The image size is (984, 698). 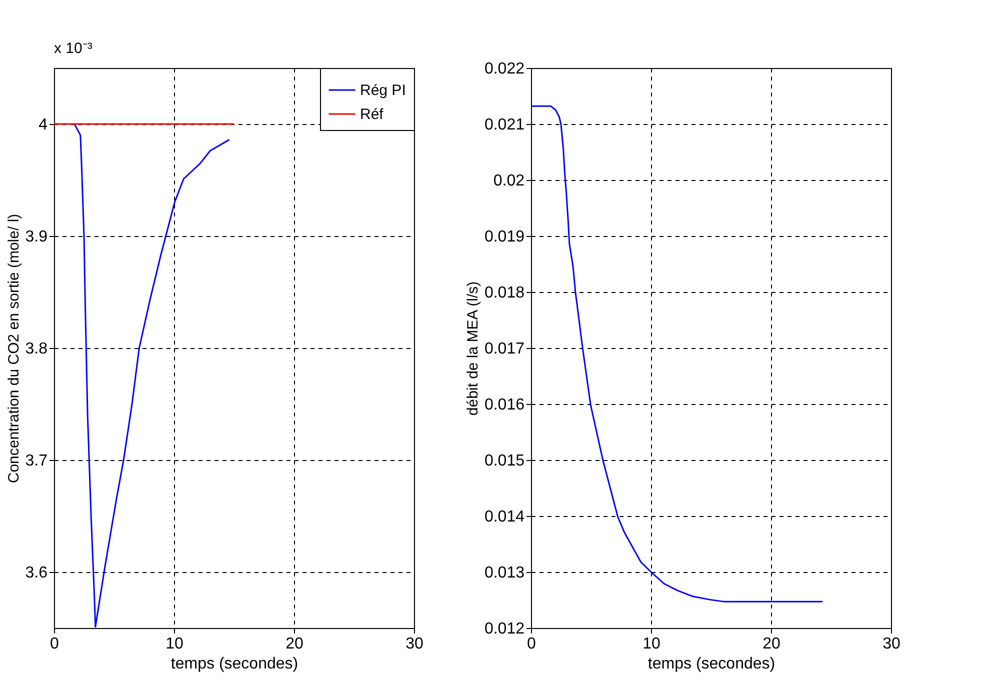 I want to click on y-tick-label: 0.017, so click(x=504, y=349).